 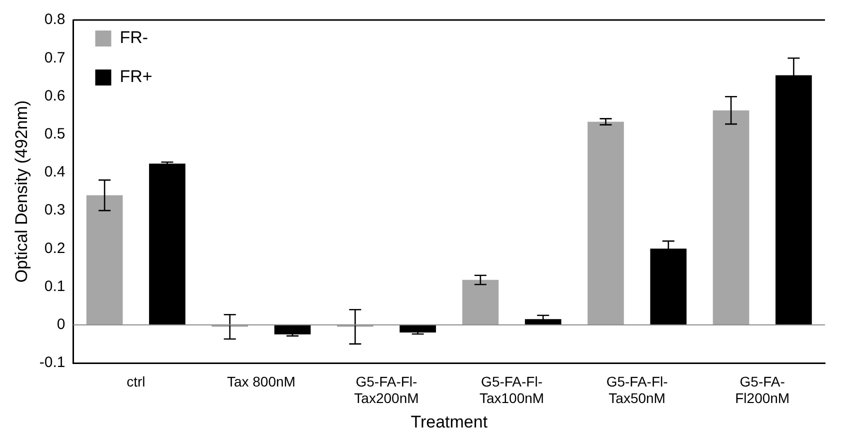 I want to click on x-tick-label: G5-FA-Fl- Tax50nM, so click(x=637, y=389).